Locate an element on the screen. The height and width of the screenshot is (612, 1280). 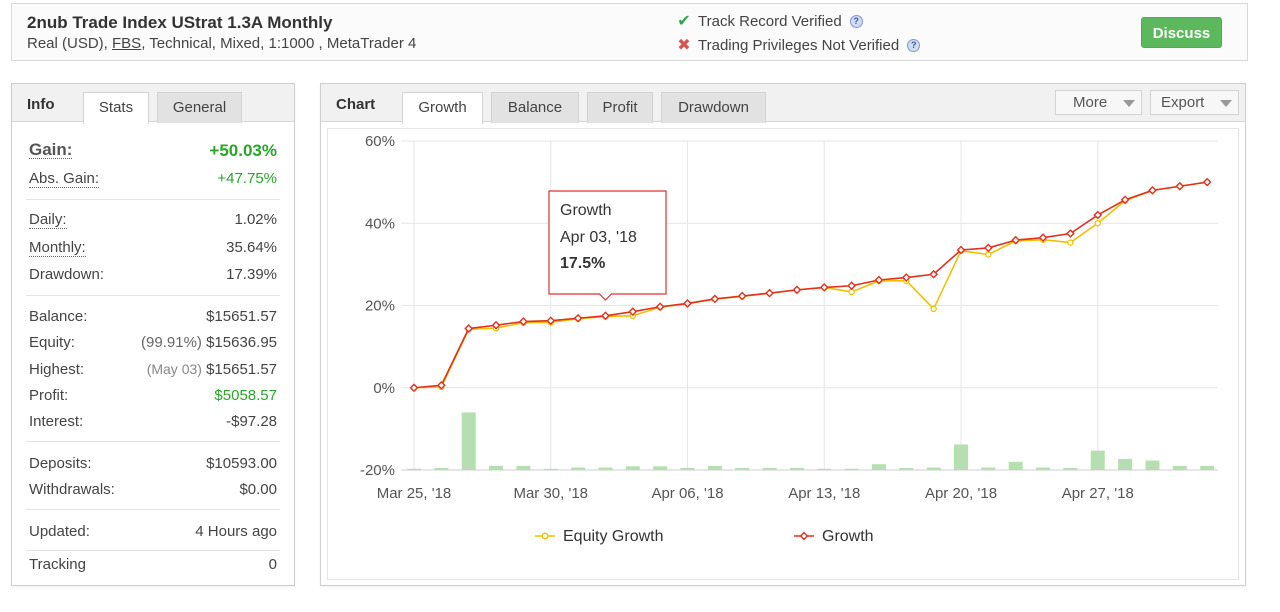
tab-drawdown: Drawdown is located at coordinates (713, 107).